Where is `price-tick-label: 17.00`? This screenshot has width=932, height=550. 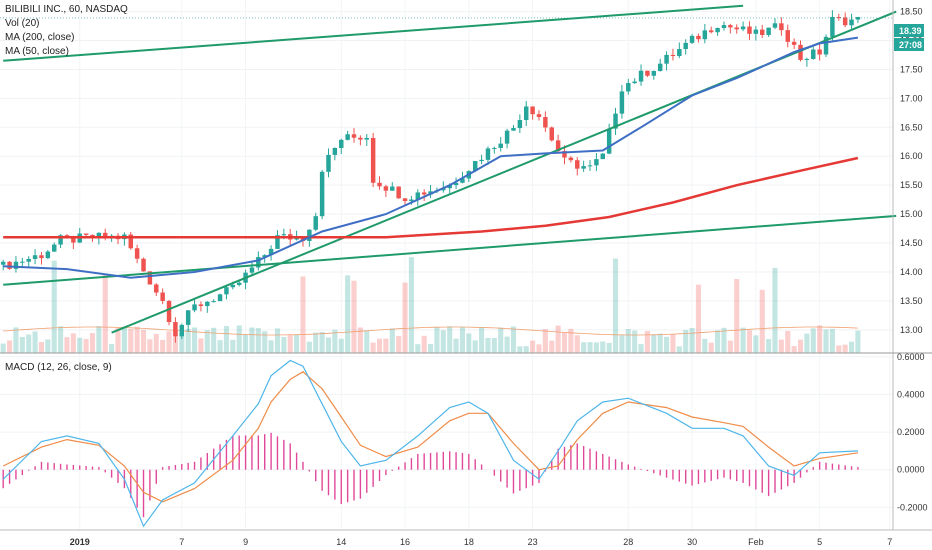
price-tick-label: 17.00 is located at coordinates (911, 98).